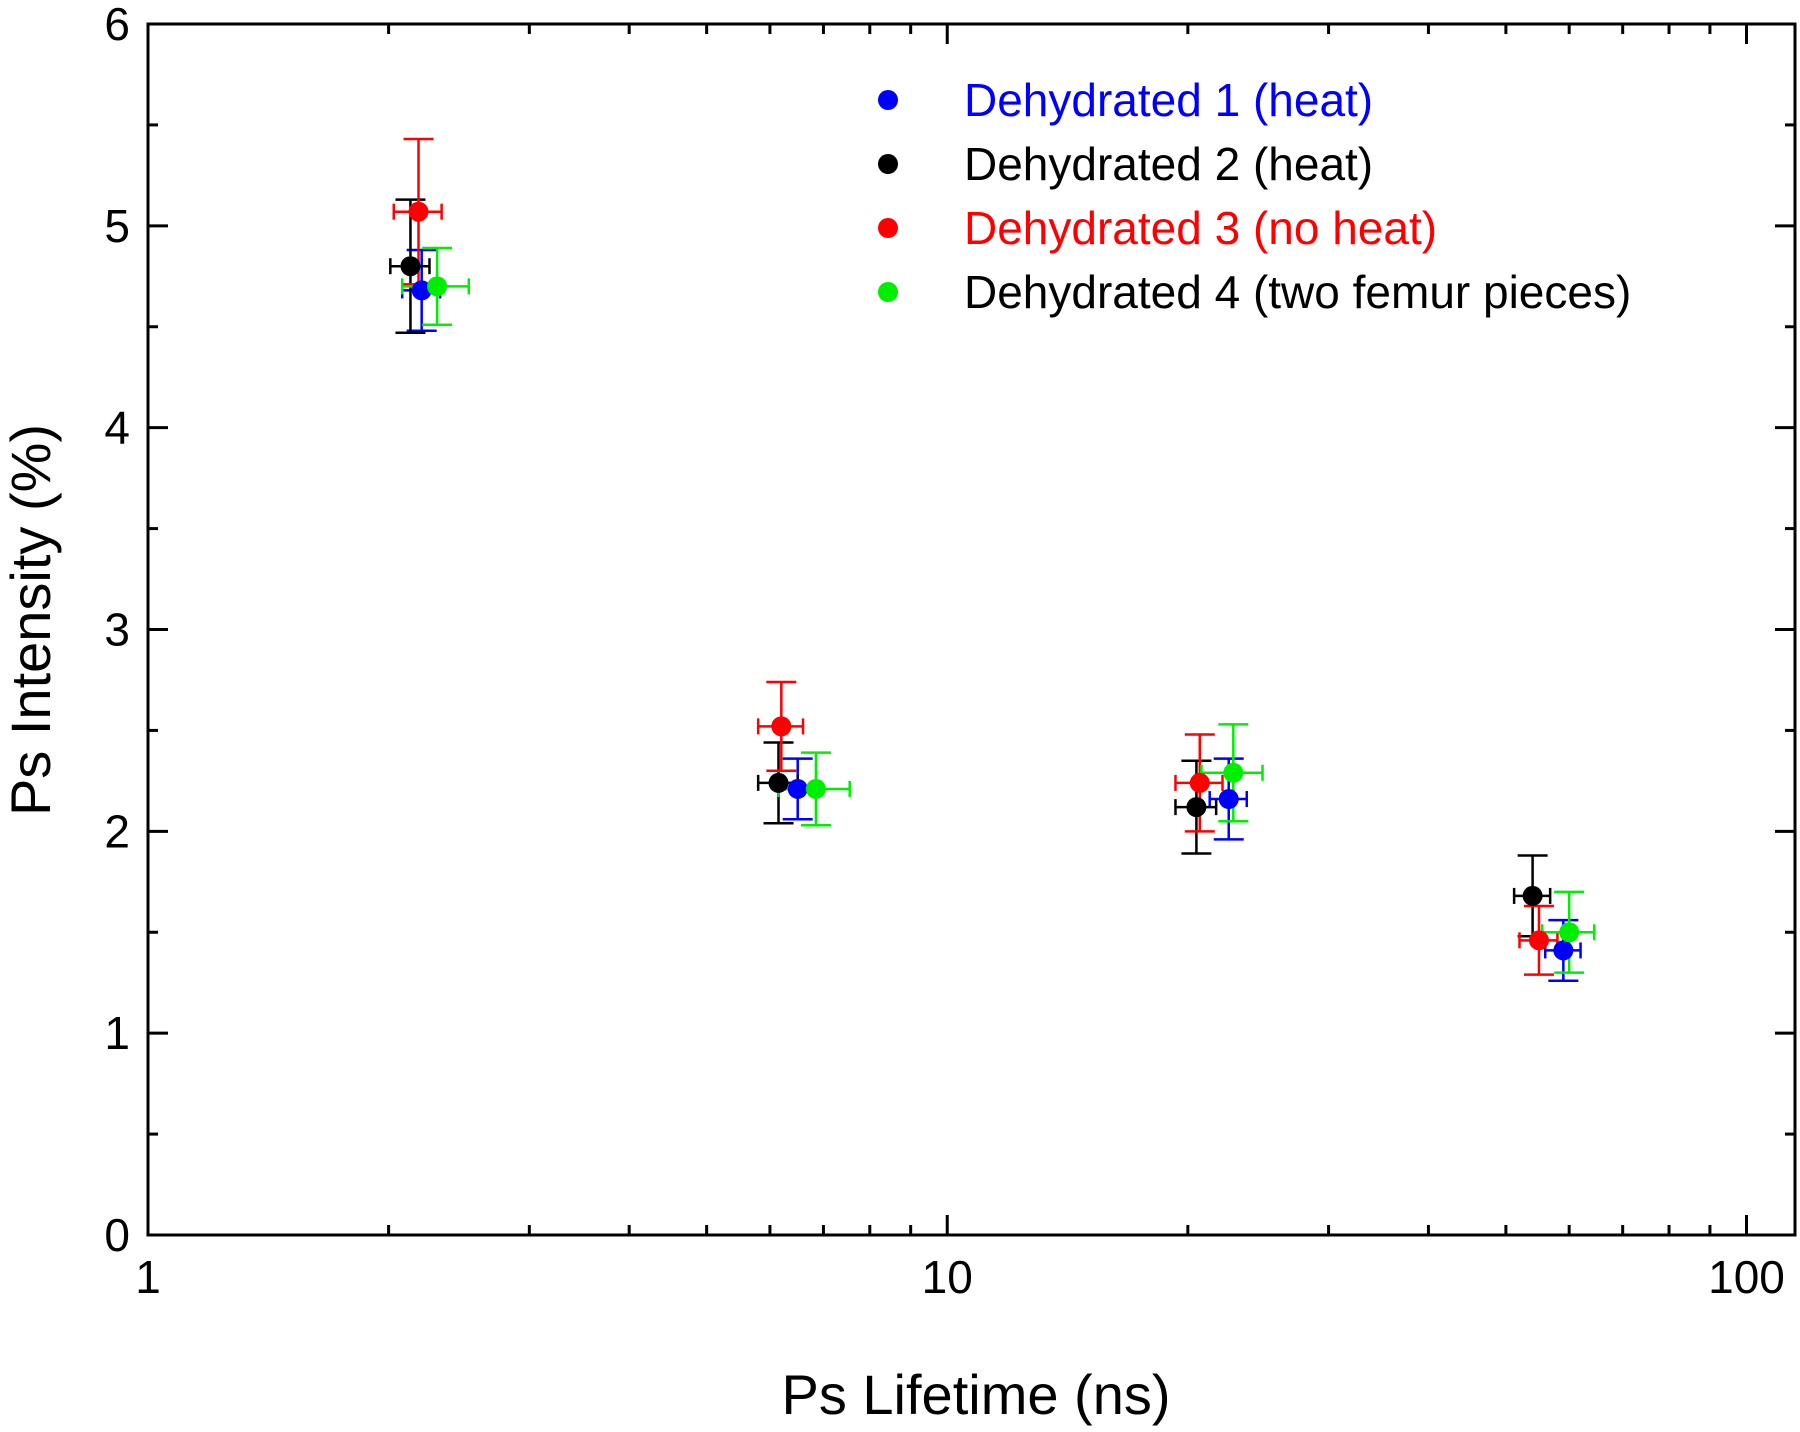  What do you see at coordinates (976, 1394) in the screenshot?
I see `x-axis-label: Ps Lifetime (ns)` at bounding box center [976, 1394].